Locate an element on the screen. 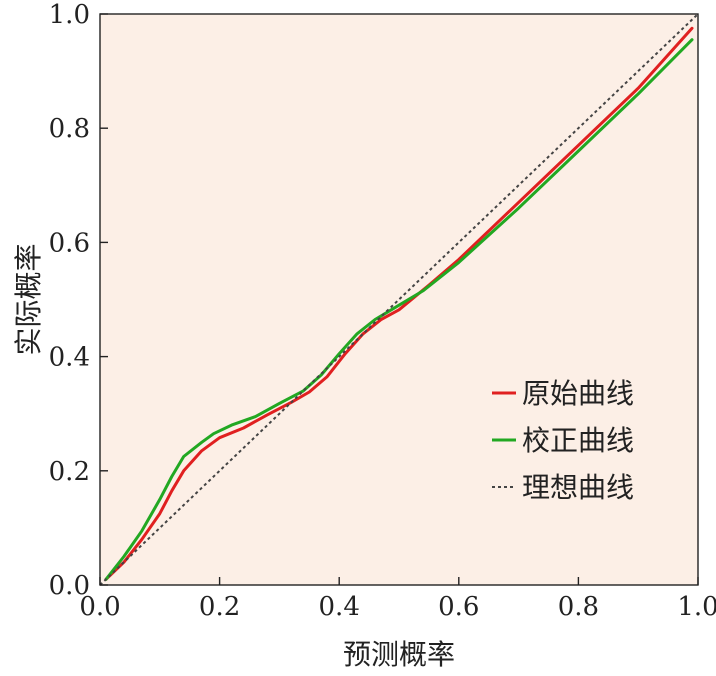 Image resolution: width=716 pixels, height=676 pixels. x-tick-label: 0.8 is located at coordinates (578, 607).